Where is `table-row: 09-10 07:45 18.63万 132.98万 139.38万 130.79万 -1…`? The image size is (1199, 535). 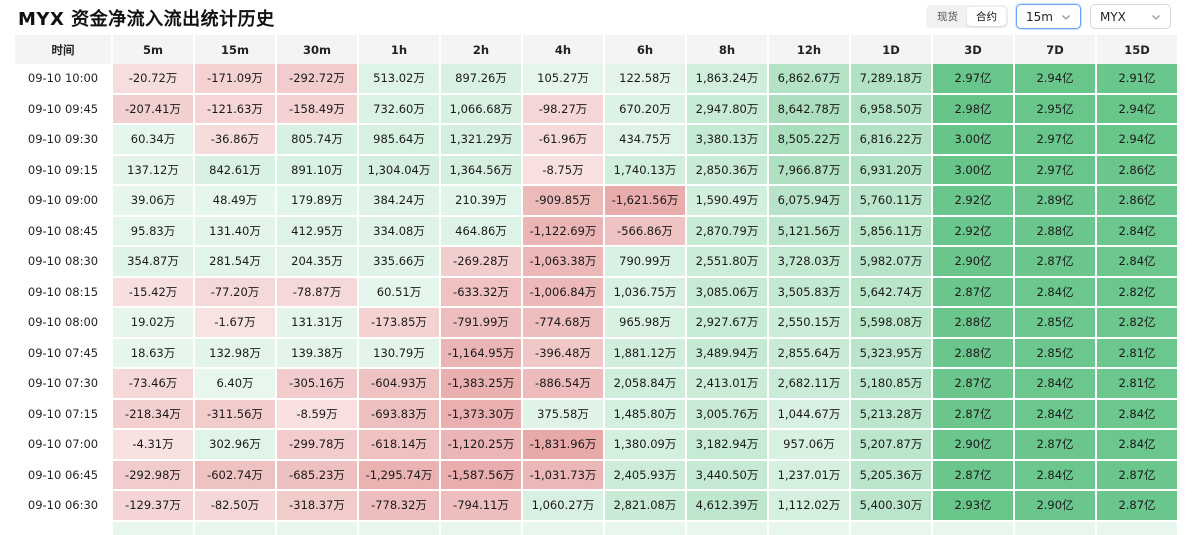
table-row: 09-10 07:45 18.63万 132.98万 139.38万 130.79万 -1… is located at coordinates (596, 353).